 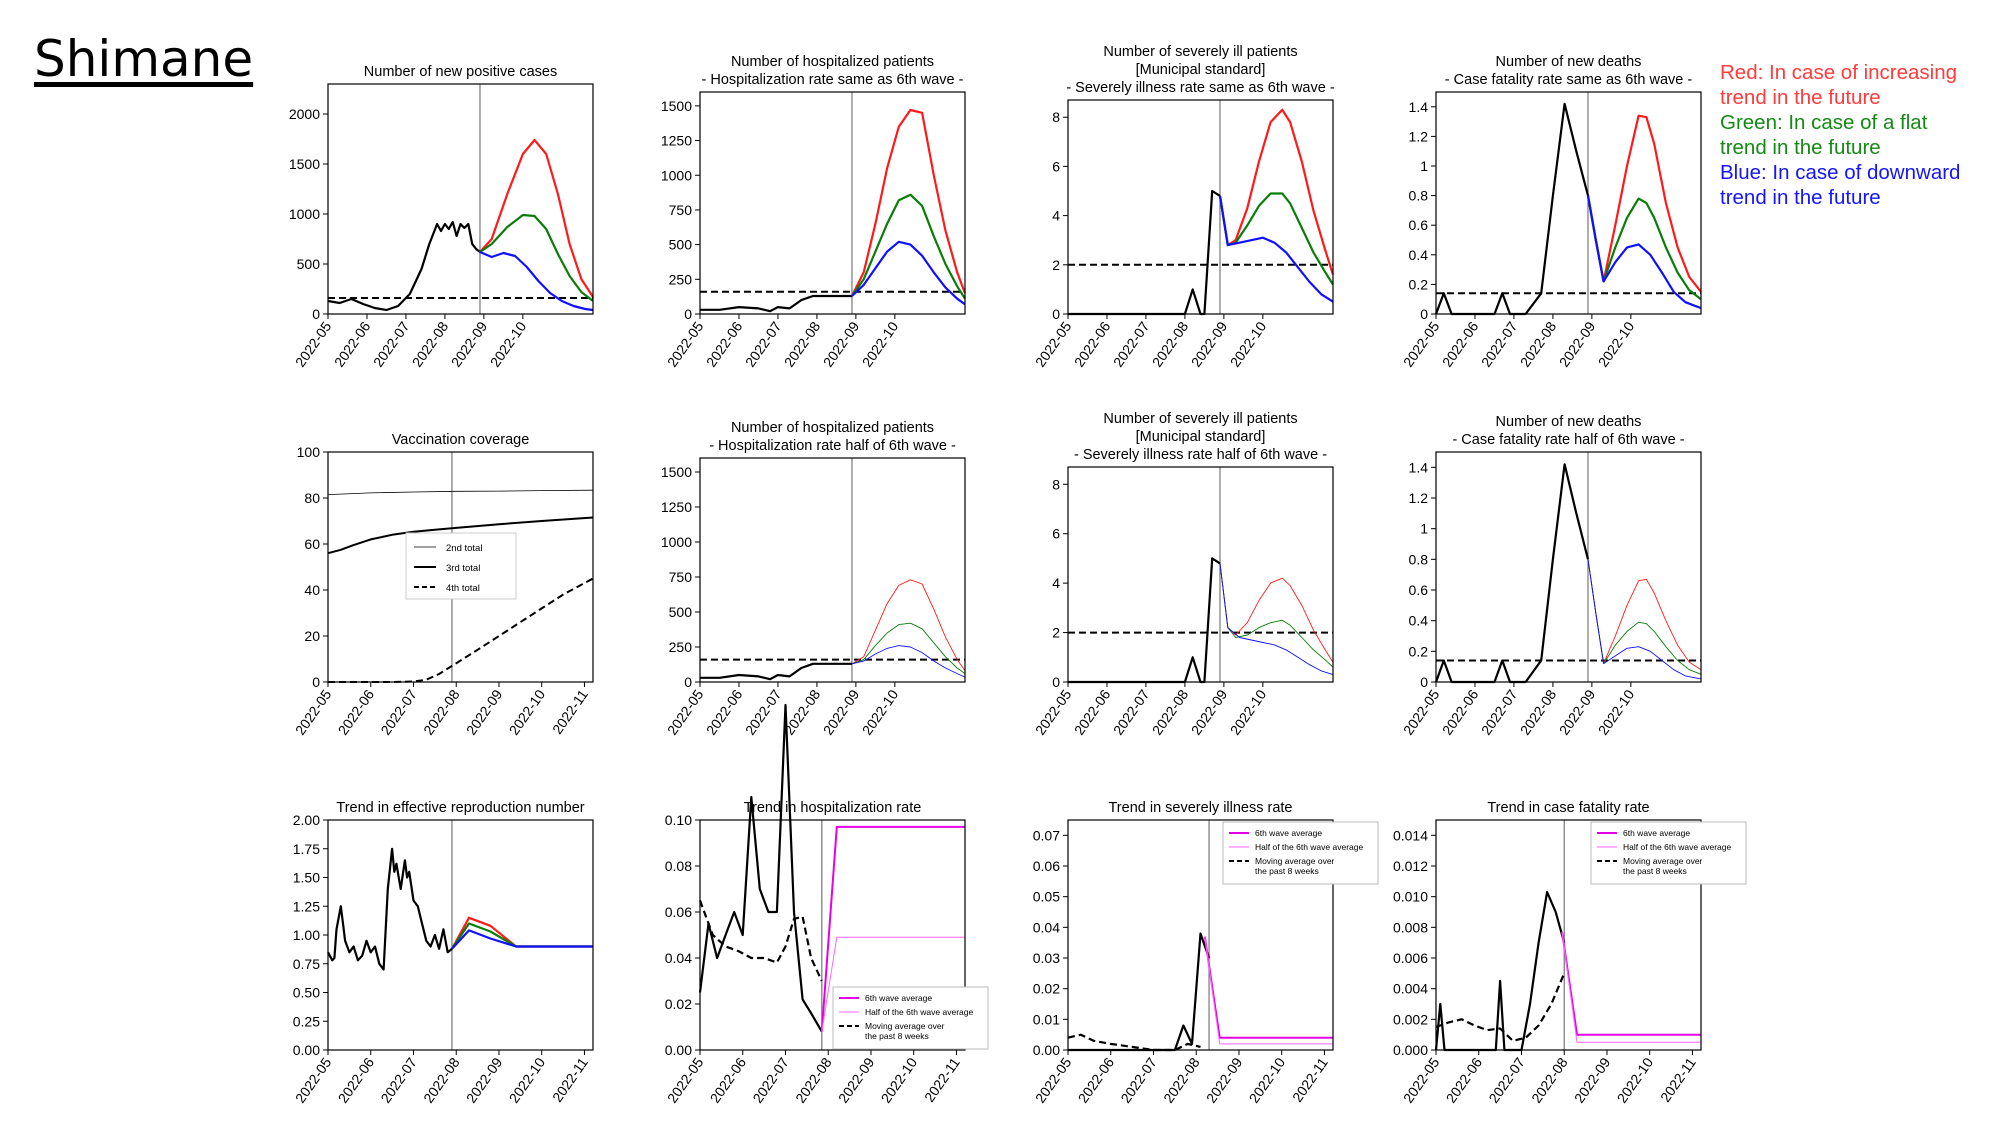 What do you see at coordinates (893, 984) in the screenshot?
I see `series-line-ff66ff` at bounding box center [893, 984].